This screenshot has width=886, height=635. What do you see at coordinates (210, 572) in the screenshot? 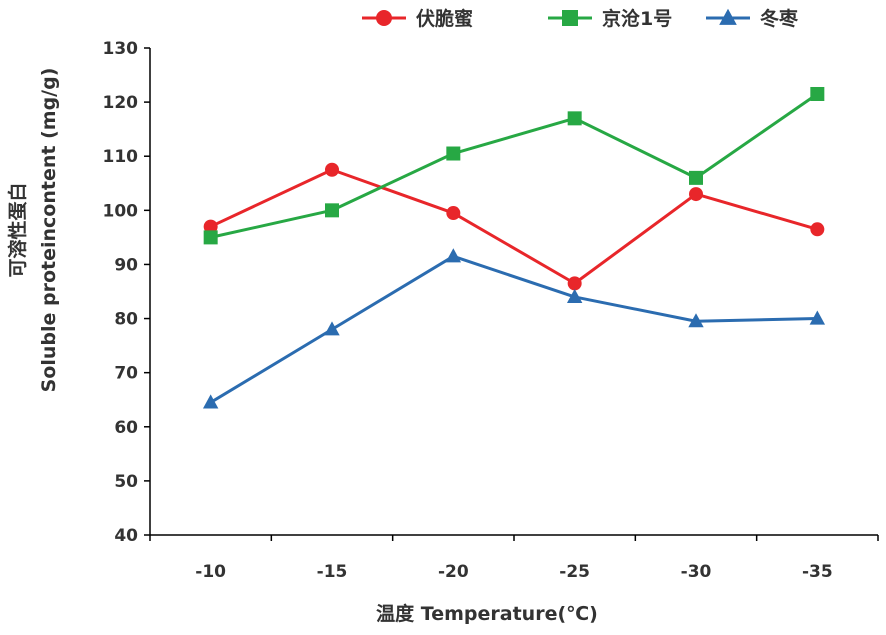
I see `x-tick-label: -10` at bounding box center [210, 572].